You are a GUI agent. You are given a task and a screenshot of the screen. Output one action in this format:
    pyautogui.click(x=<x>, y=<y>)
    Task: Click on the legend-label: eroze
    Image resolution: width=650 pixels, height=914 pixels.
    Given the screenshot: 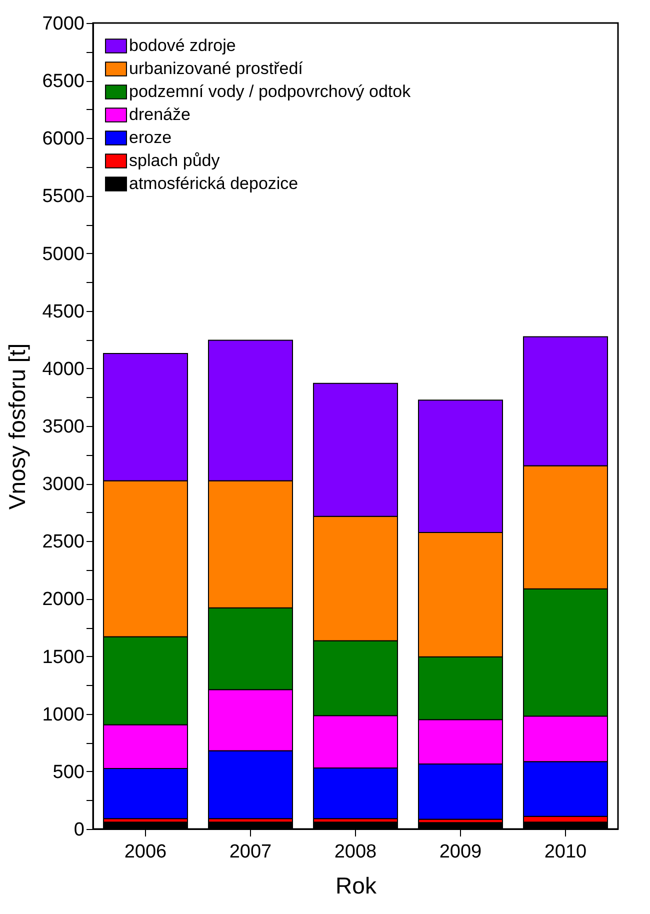 What is the action you would take?
    pyautogui.click(x=150, y=137)
    